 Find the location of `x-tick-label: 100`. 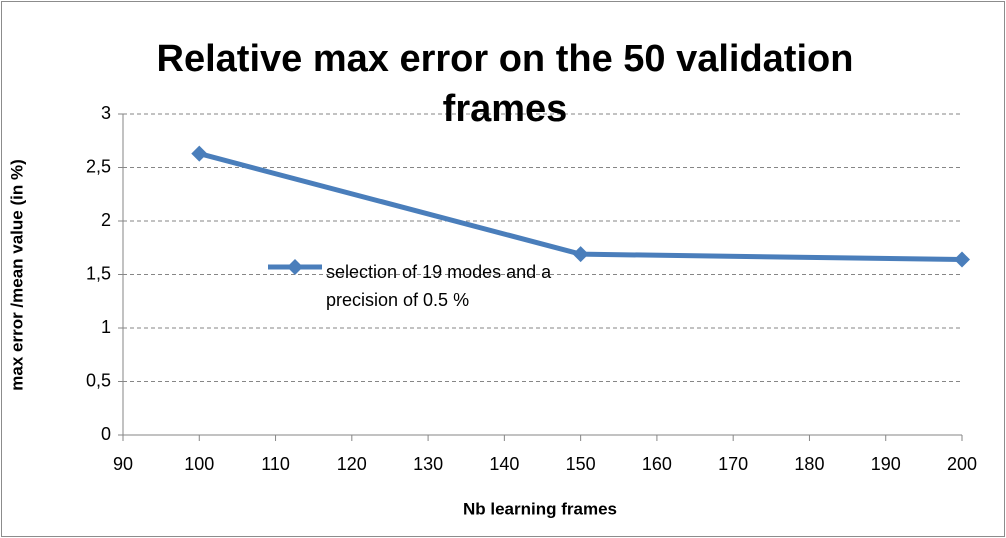

x-tick-label: 100 is located at coordinates (199, 464).